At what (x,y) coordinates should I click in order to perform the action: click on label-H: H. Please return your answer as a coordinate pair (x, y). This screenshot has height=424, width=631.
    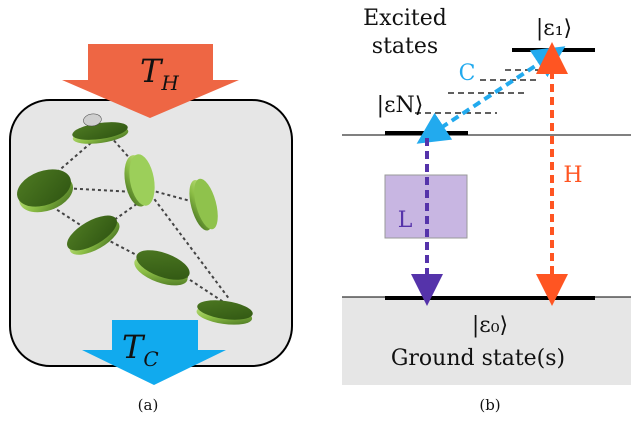
    Looking at the image, I should click on (572, 175).